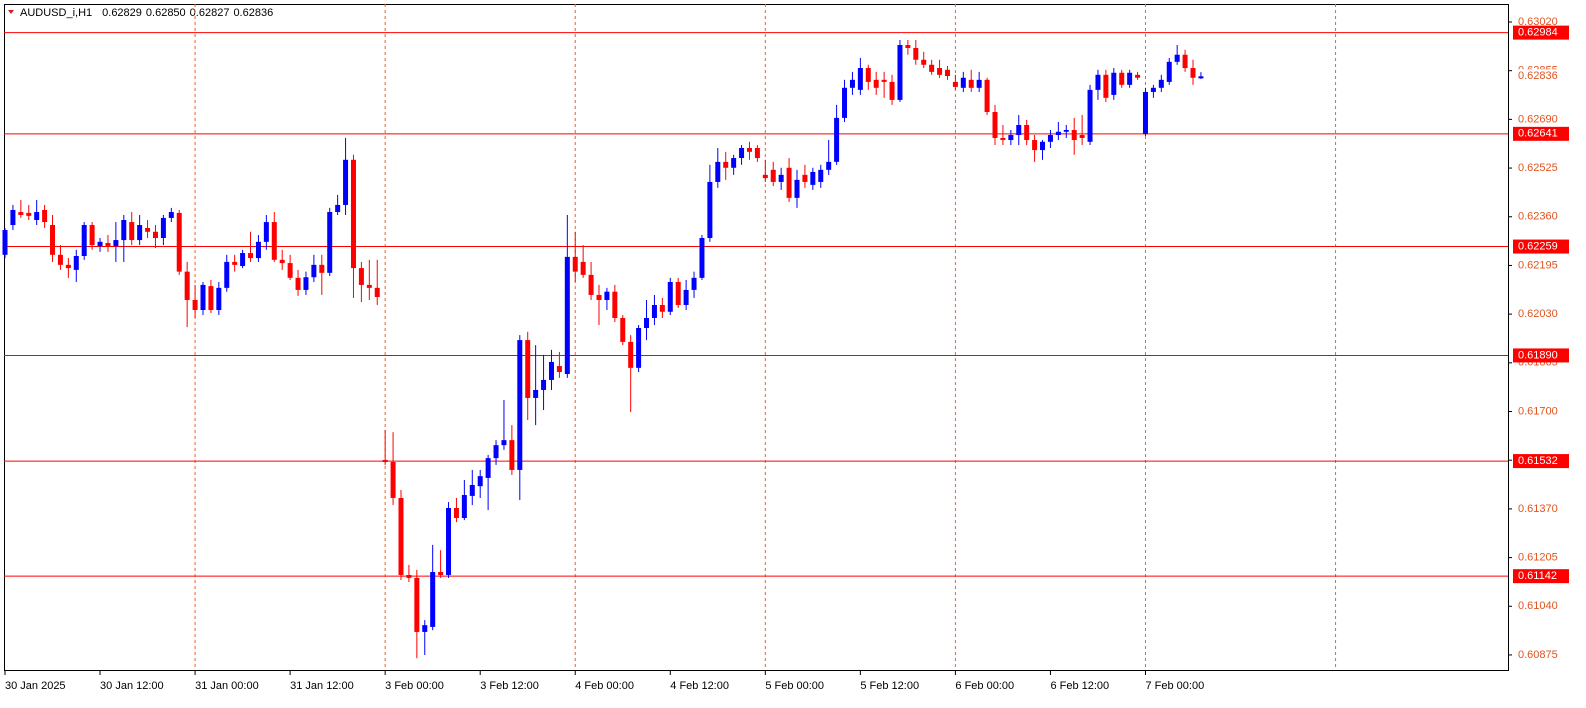  I want to click on level-label: 0.61532, so click(1538, 461).